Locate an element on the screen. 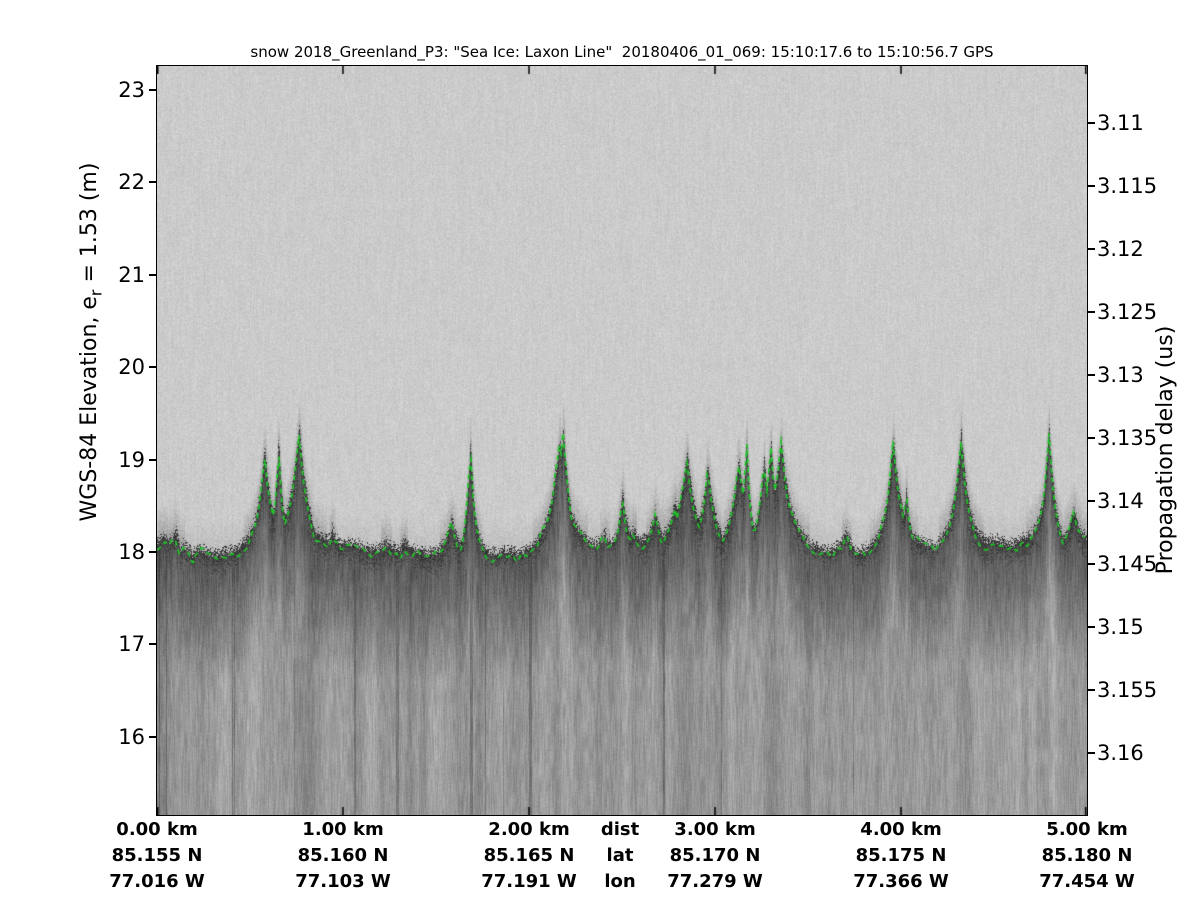 Image resolution: width=1200 pixels, height=900 pixels. left-axis-label: WGS-84 Elevation, er = 1.53 (m) is located at coordinates (91, 342).